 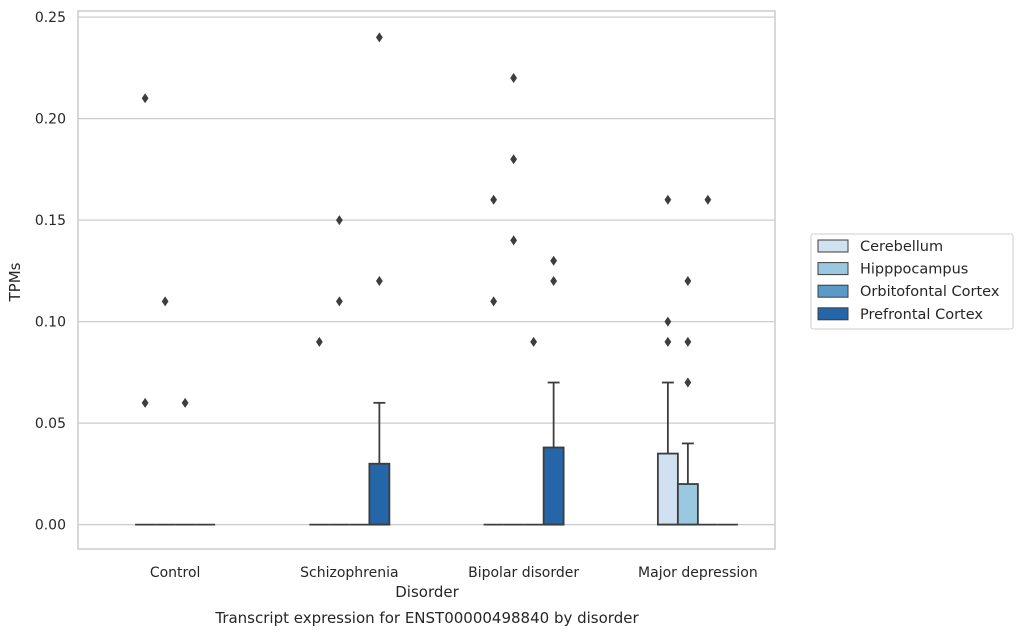 I want to click on legend-label: Prefrontal Cortex, so click(x=921, y=315).